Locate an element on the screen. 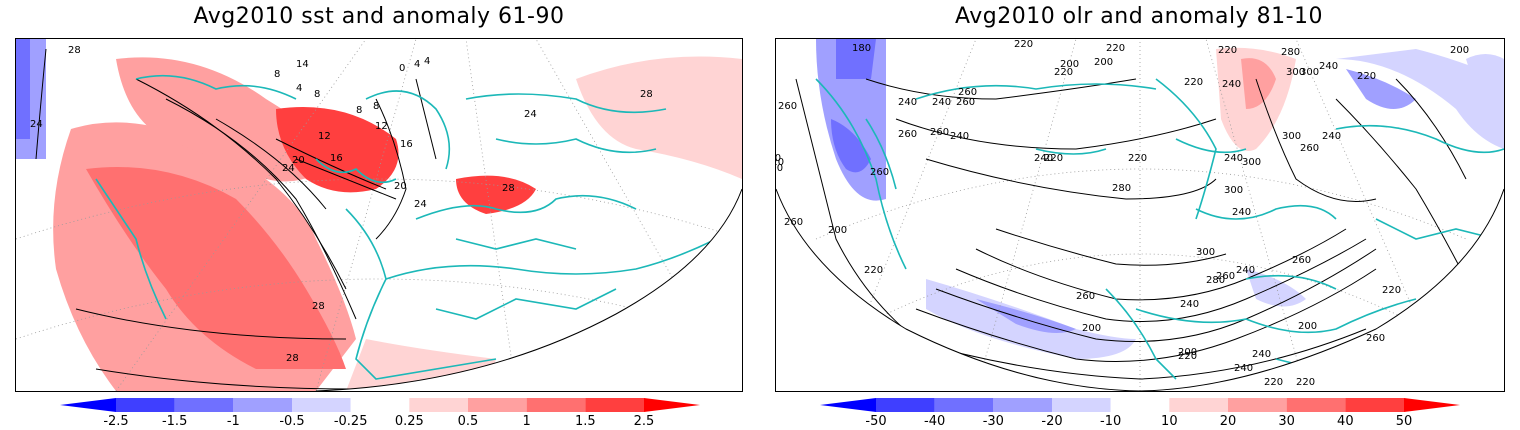  colorbar-tick-label: -0.25 is located at coordinates (350, 421).